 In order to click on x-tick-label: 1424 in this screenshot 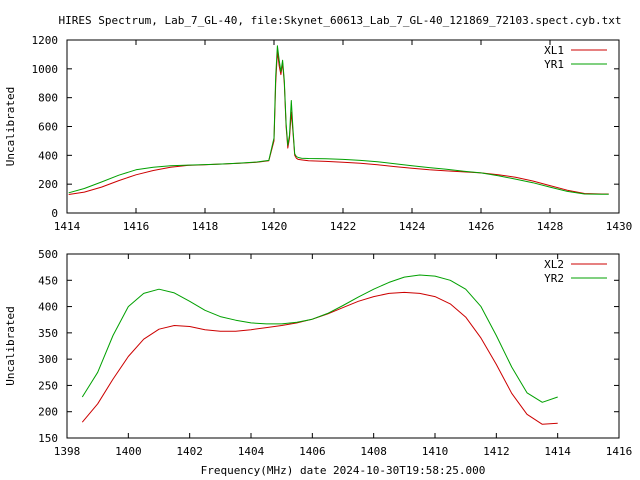, I will do `click(412, 226)`.